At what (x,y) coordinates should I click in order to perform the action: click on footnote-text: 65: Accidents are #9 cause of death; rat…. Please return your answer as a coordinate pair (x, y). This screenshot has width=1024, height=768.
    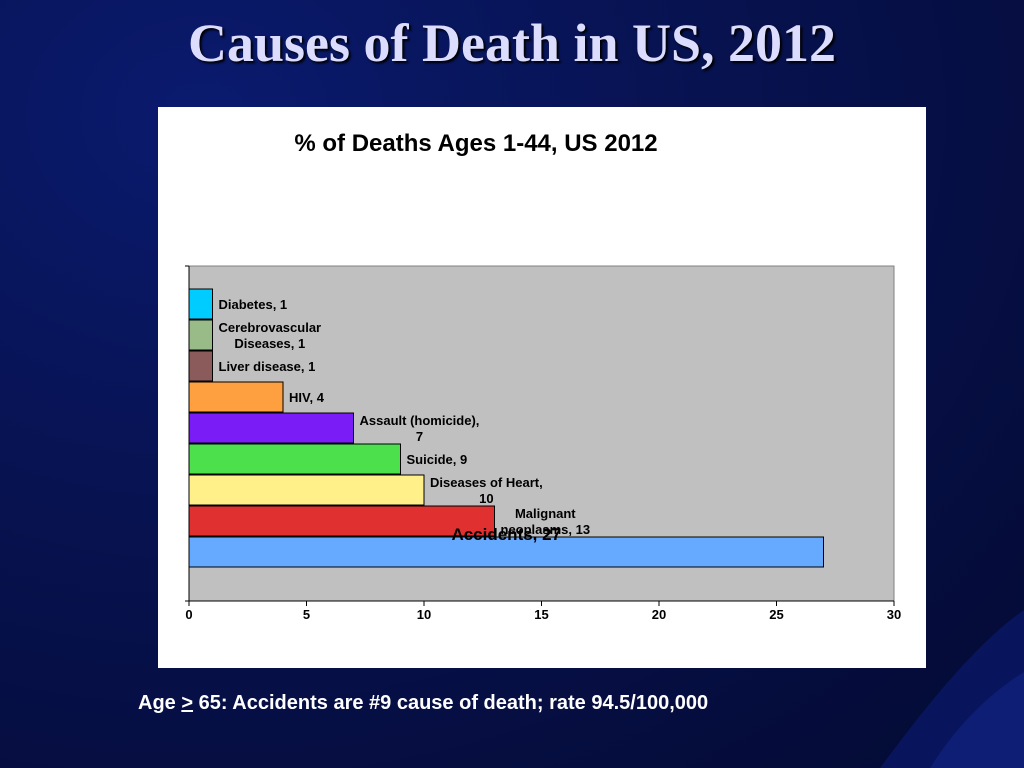
    Looking at the image, I should click on (451, 703).